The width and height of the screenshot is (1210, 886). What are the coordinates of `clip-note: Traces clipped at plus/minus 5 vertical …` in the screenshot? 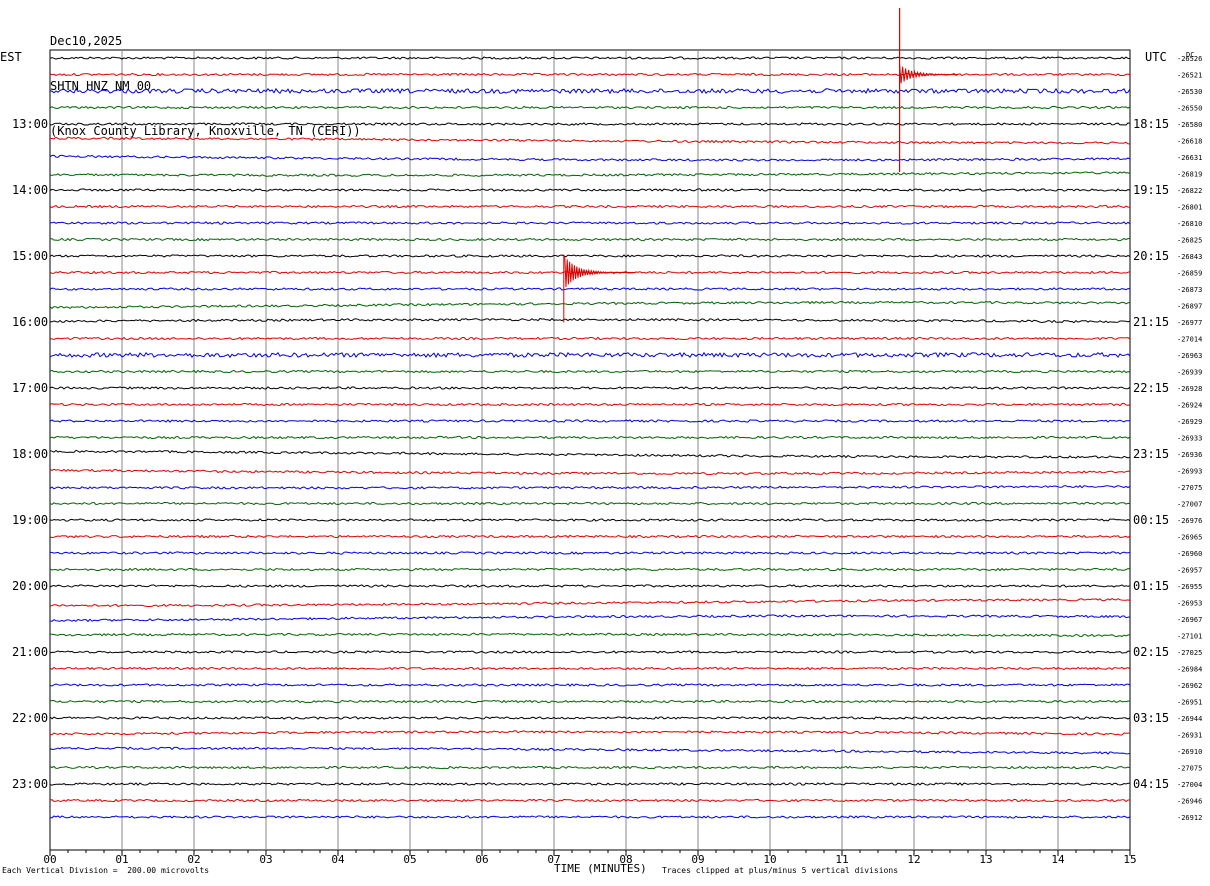 It's located at (780, 870).